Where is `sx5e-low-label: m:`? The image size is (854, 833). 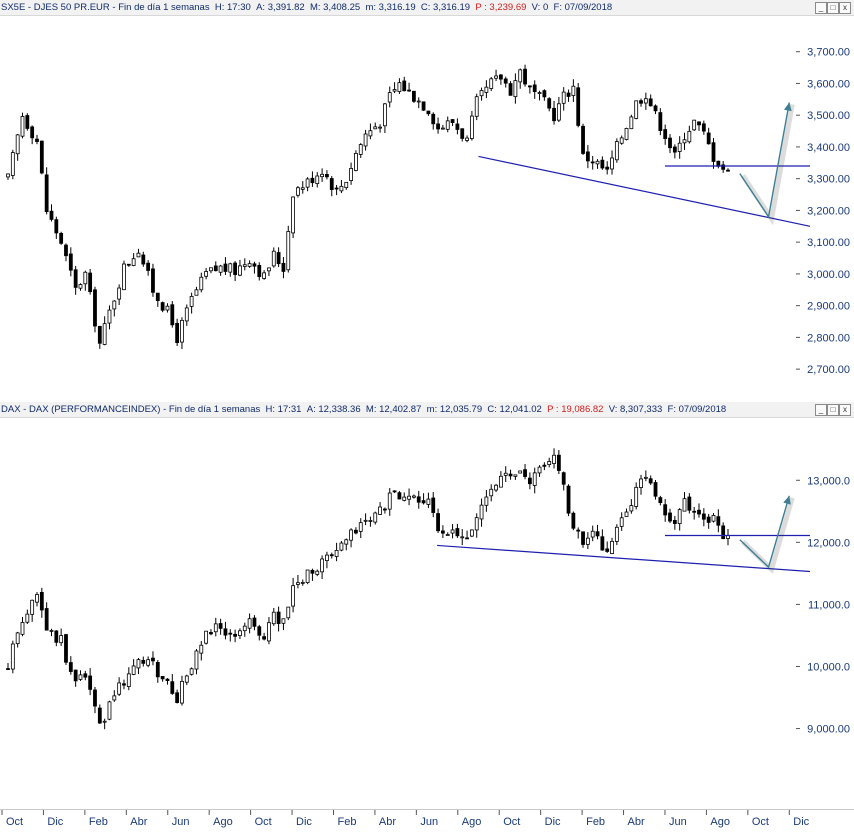 sx5e-low-label: m: is located at coordinates (370, 7).